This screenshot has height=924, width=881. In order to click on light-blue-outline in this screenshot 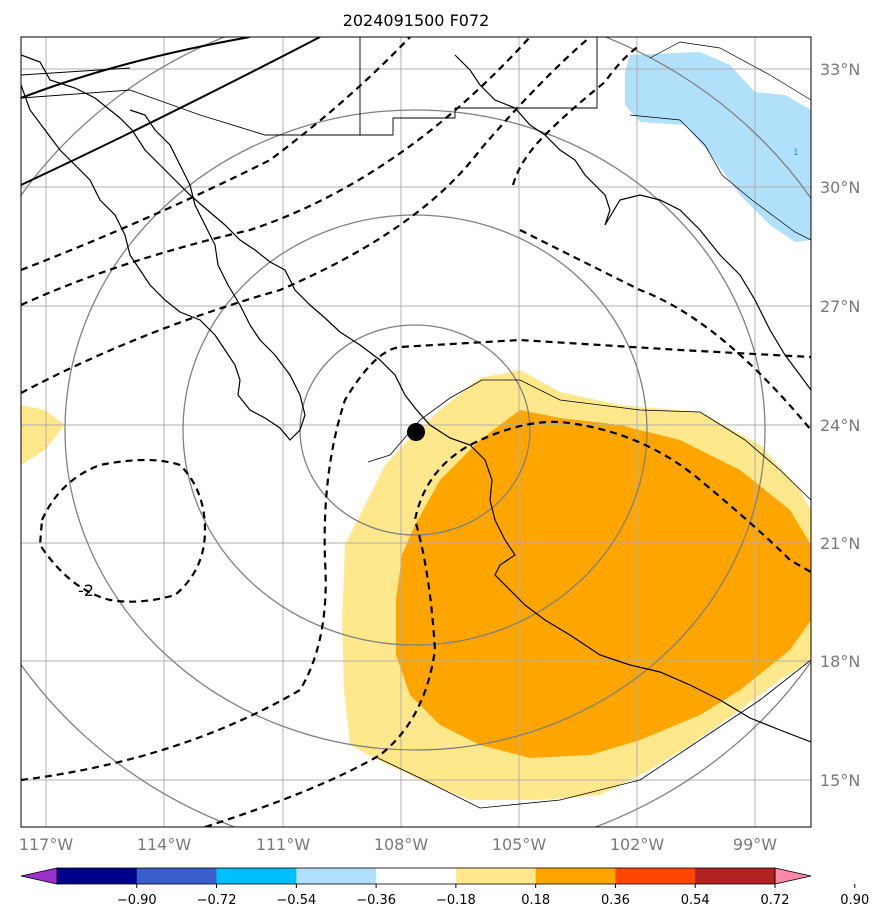, I will do `click(720, 141)`.